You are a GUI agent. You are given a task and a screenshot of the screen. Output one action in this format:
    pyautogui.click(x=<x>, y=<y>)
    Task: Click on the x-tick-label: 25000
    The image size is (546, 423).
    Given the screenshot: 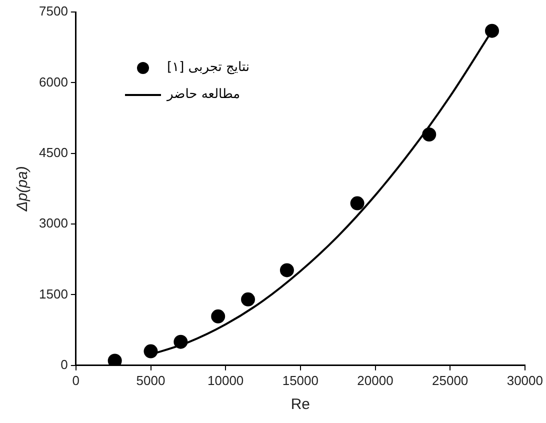 What is the action you would take?
    pyautogui.click(x=450, y=380)
    